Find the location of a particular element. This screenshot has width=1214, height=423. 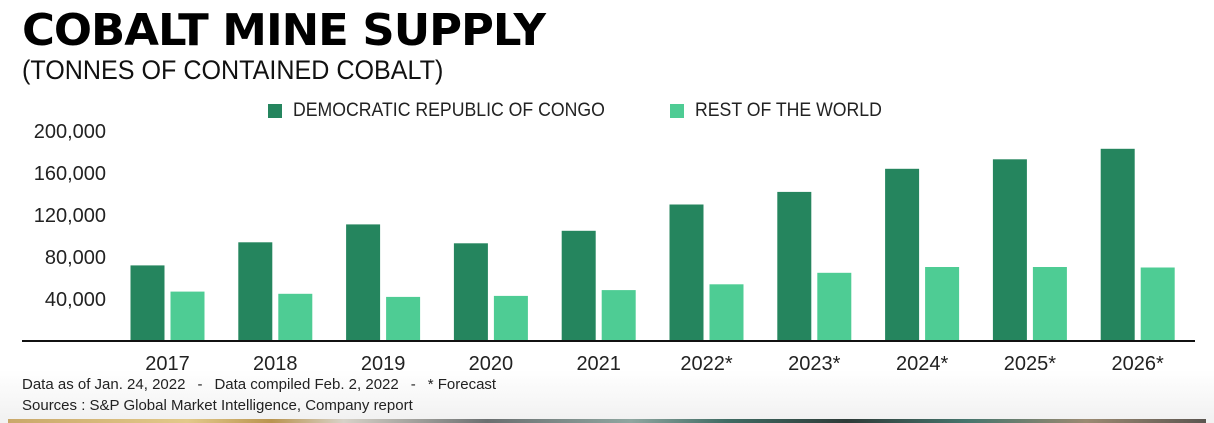

legend-label-rest-of-world: REST OF THE WORLD is located at coordinates (788, 110).